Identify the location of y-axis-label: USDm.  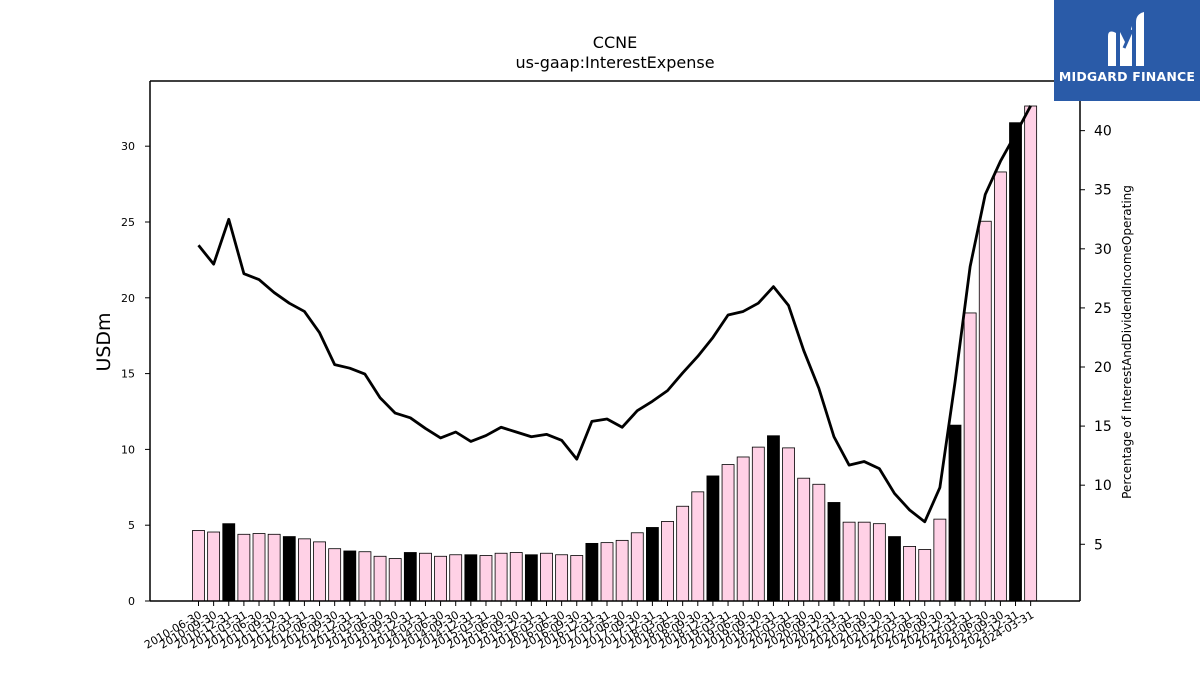
(104, 341).